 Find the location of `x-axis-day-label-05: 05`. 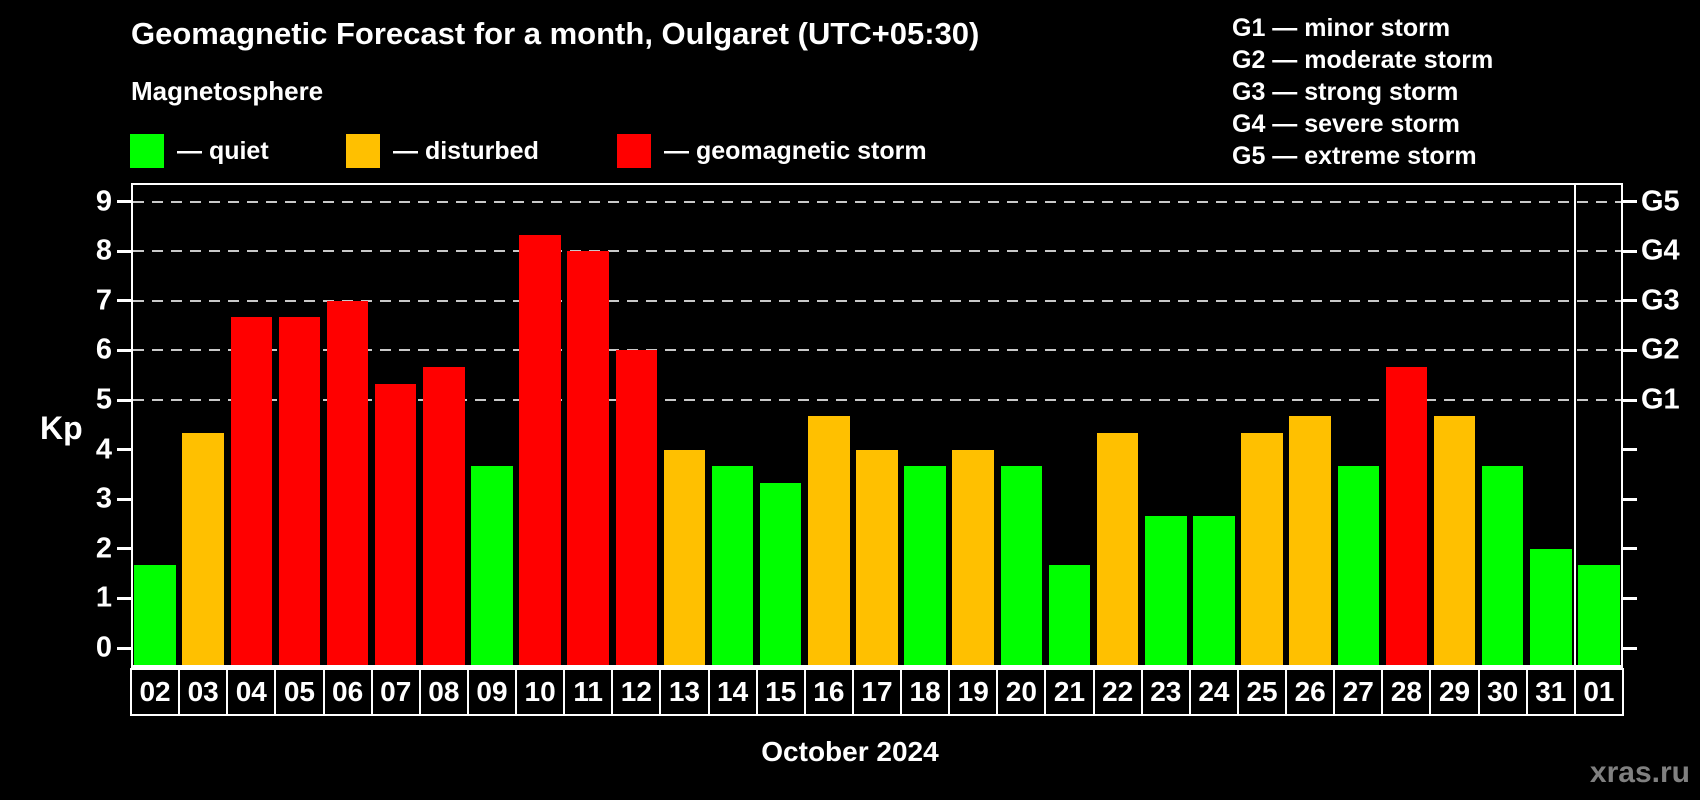

x-axis-day-label-05: 05 is located at coordinates (299, 692).